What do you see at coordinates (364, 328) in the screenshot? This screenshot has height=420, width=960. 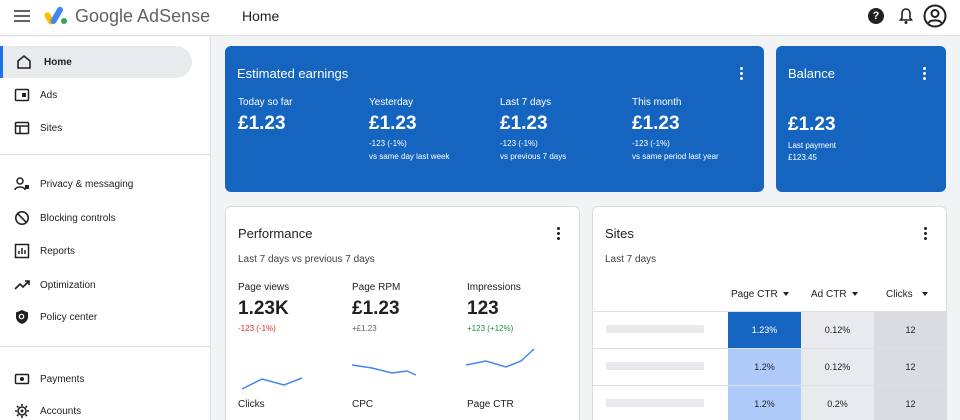 I see `metric-change: +£1.23` at bounding box center [364, 328].